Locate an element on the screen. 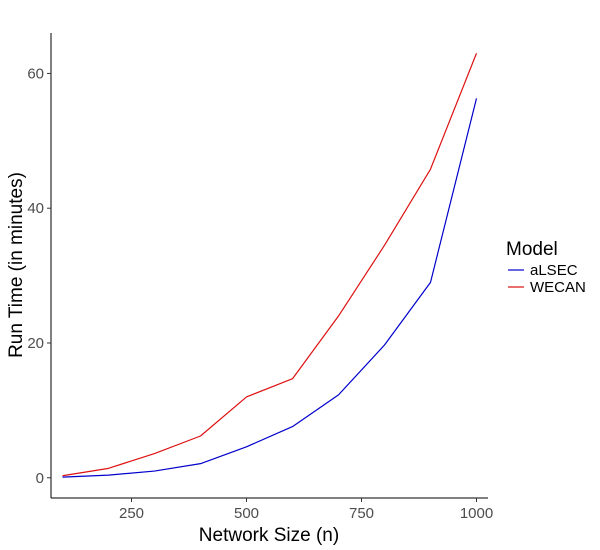 The image size is (600, 550). x-tick-label: 750 is located at coordinates (361, 513).